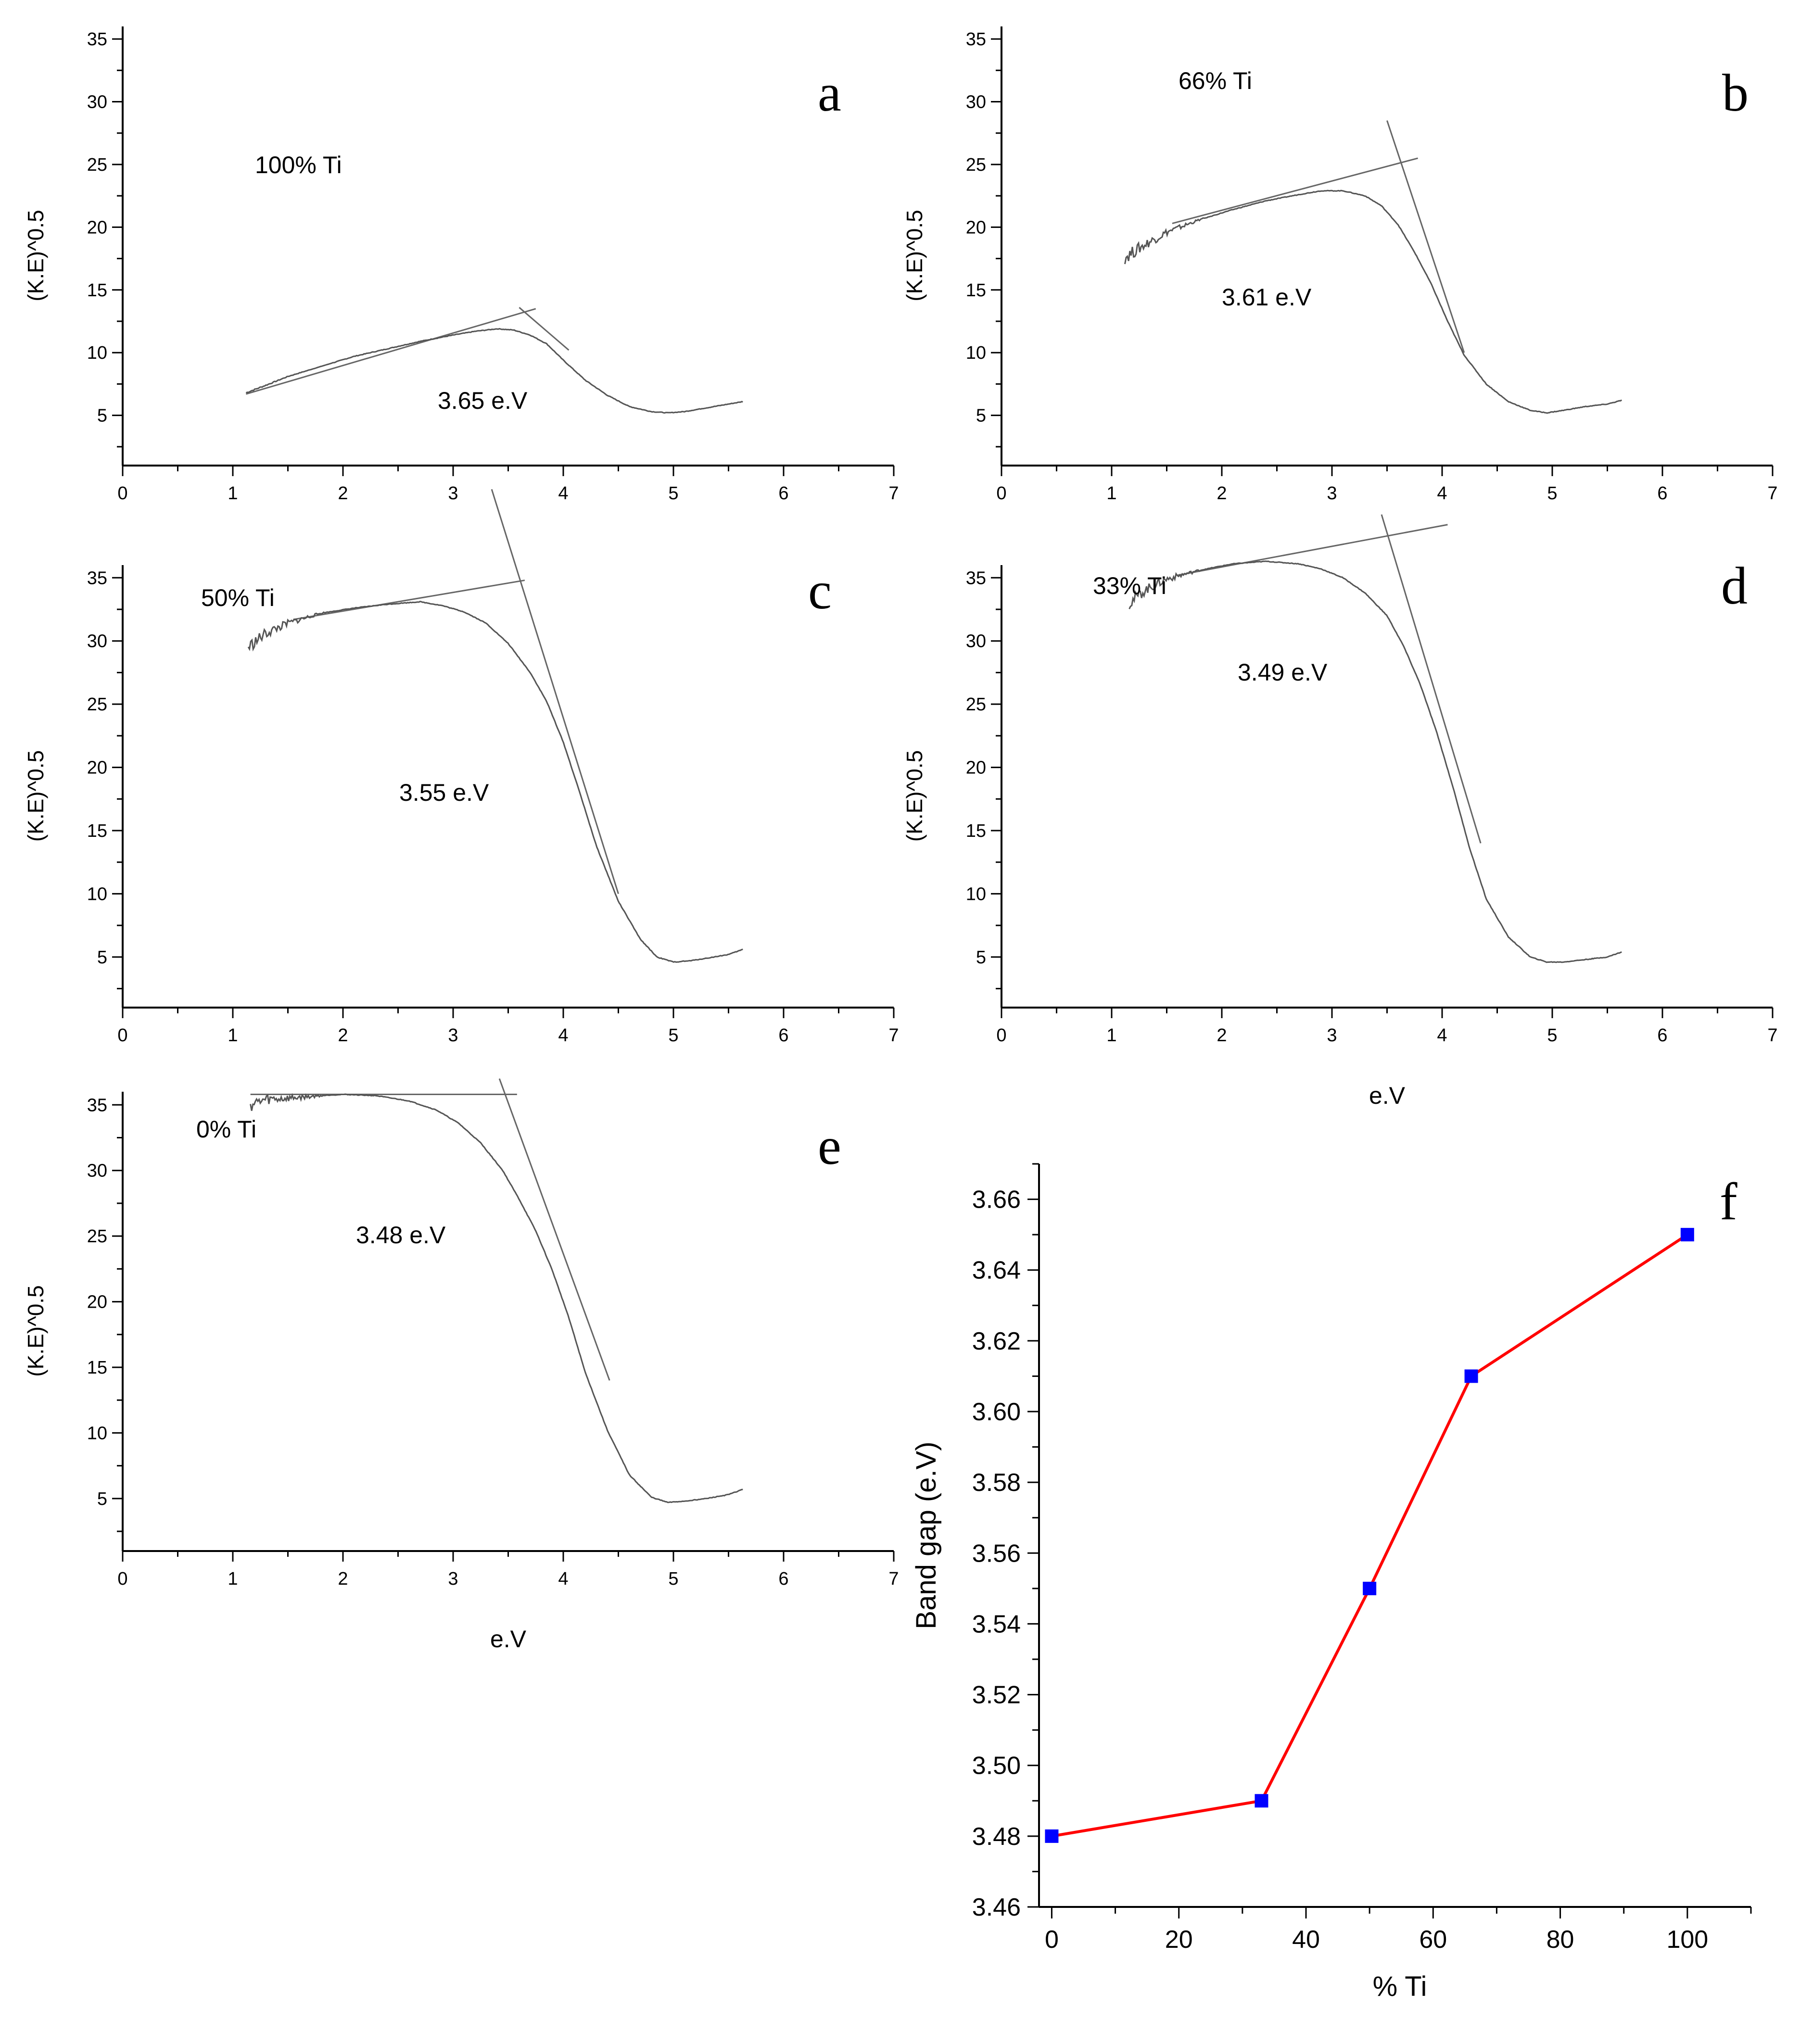 The image size is (1800, 2044). What do you see at coordinates (226, 1130) in the screenshot?
I see `sample-label: 0% Ti` at bounding box center [226, 1130].